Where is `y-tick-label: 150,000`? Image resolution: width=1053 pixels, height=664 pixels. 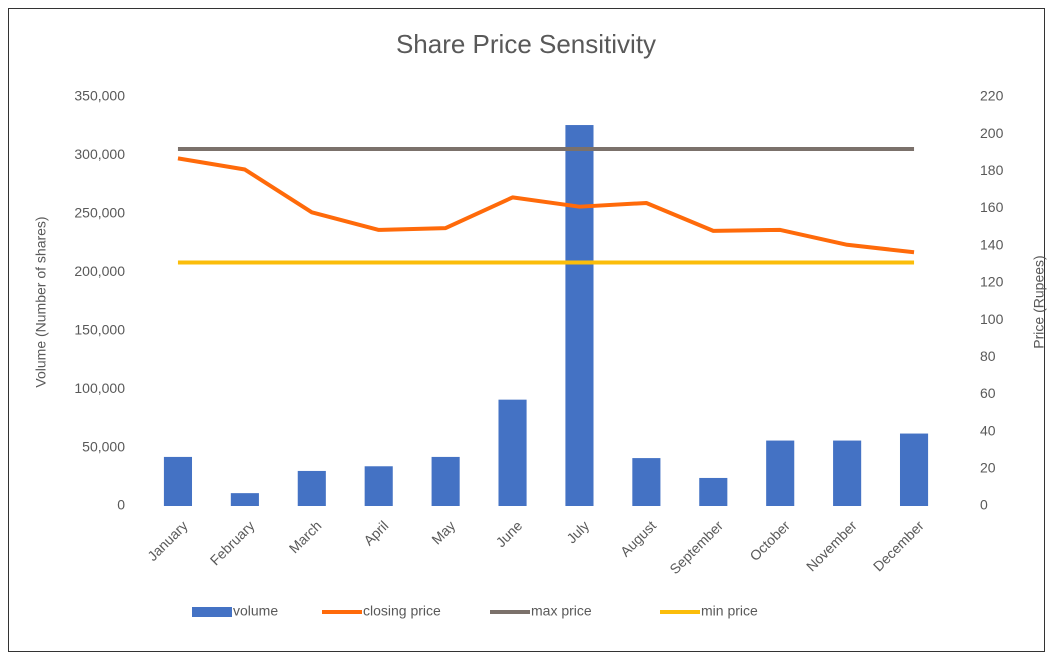
y-tick-label: 150,000 is located at coordinates (99, 329).